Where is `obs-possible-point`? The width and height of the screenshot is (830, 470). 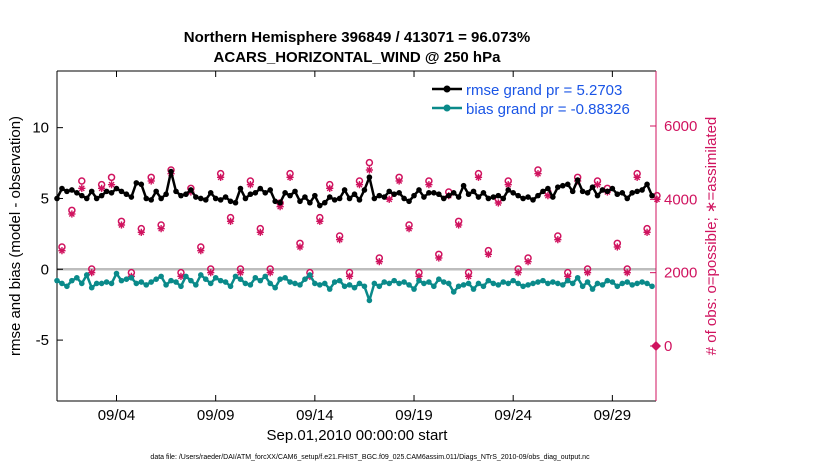
obs-possible-point is located at coordinates (369, 162).